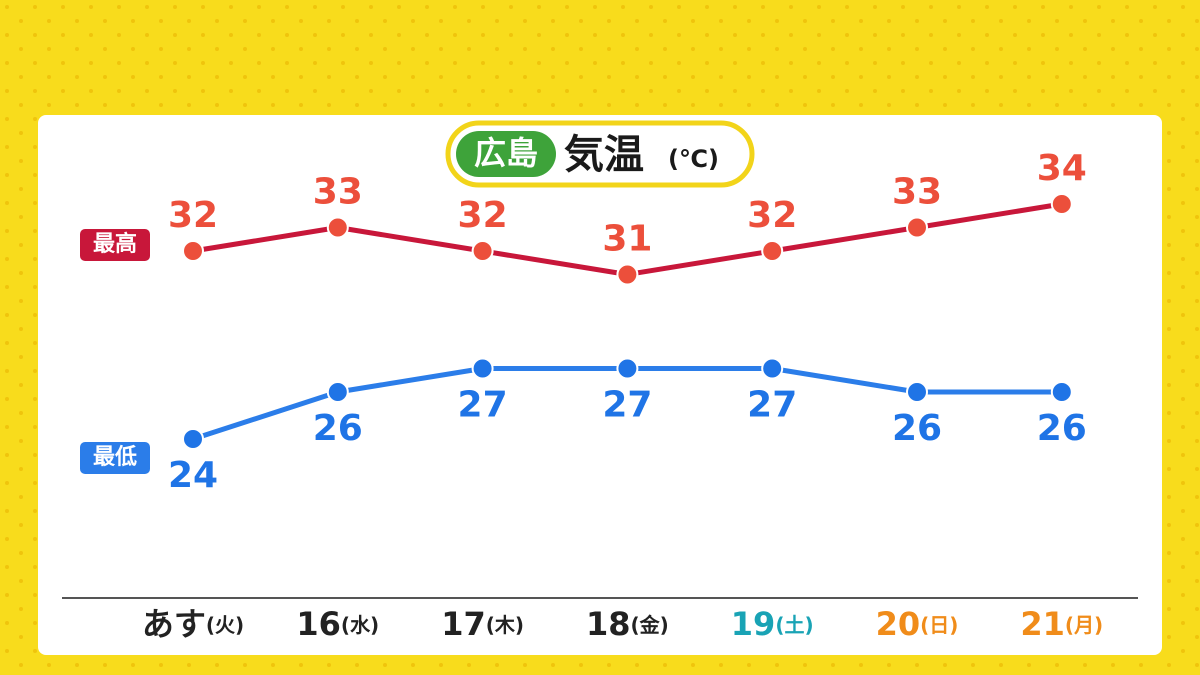 This screenshot has width=1200, height=675. I want to click on x-tick-label: 21(月), so click(1061, 624).